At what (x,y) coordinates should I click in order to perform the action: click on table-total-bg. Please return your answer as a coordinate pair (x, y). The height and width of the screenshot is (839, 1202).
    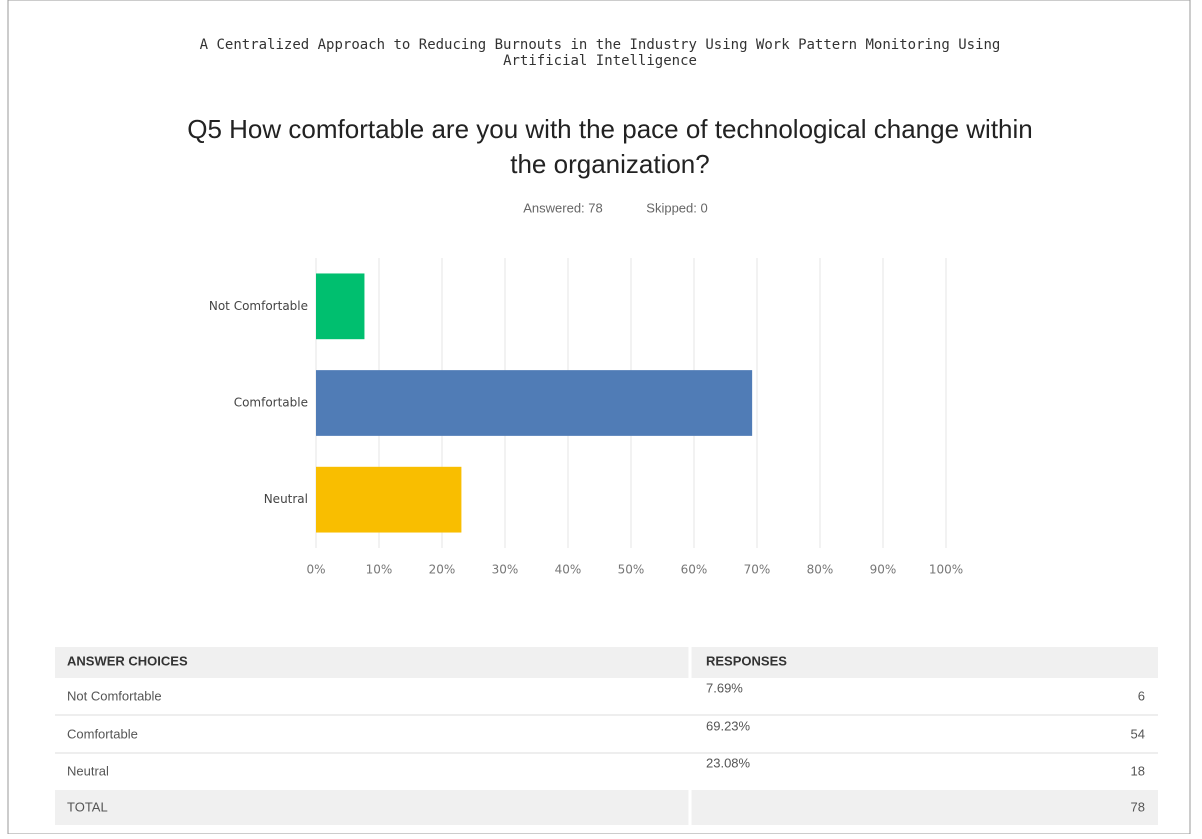
    Looking at the image, I should click on (606, 807).